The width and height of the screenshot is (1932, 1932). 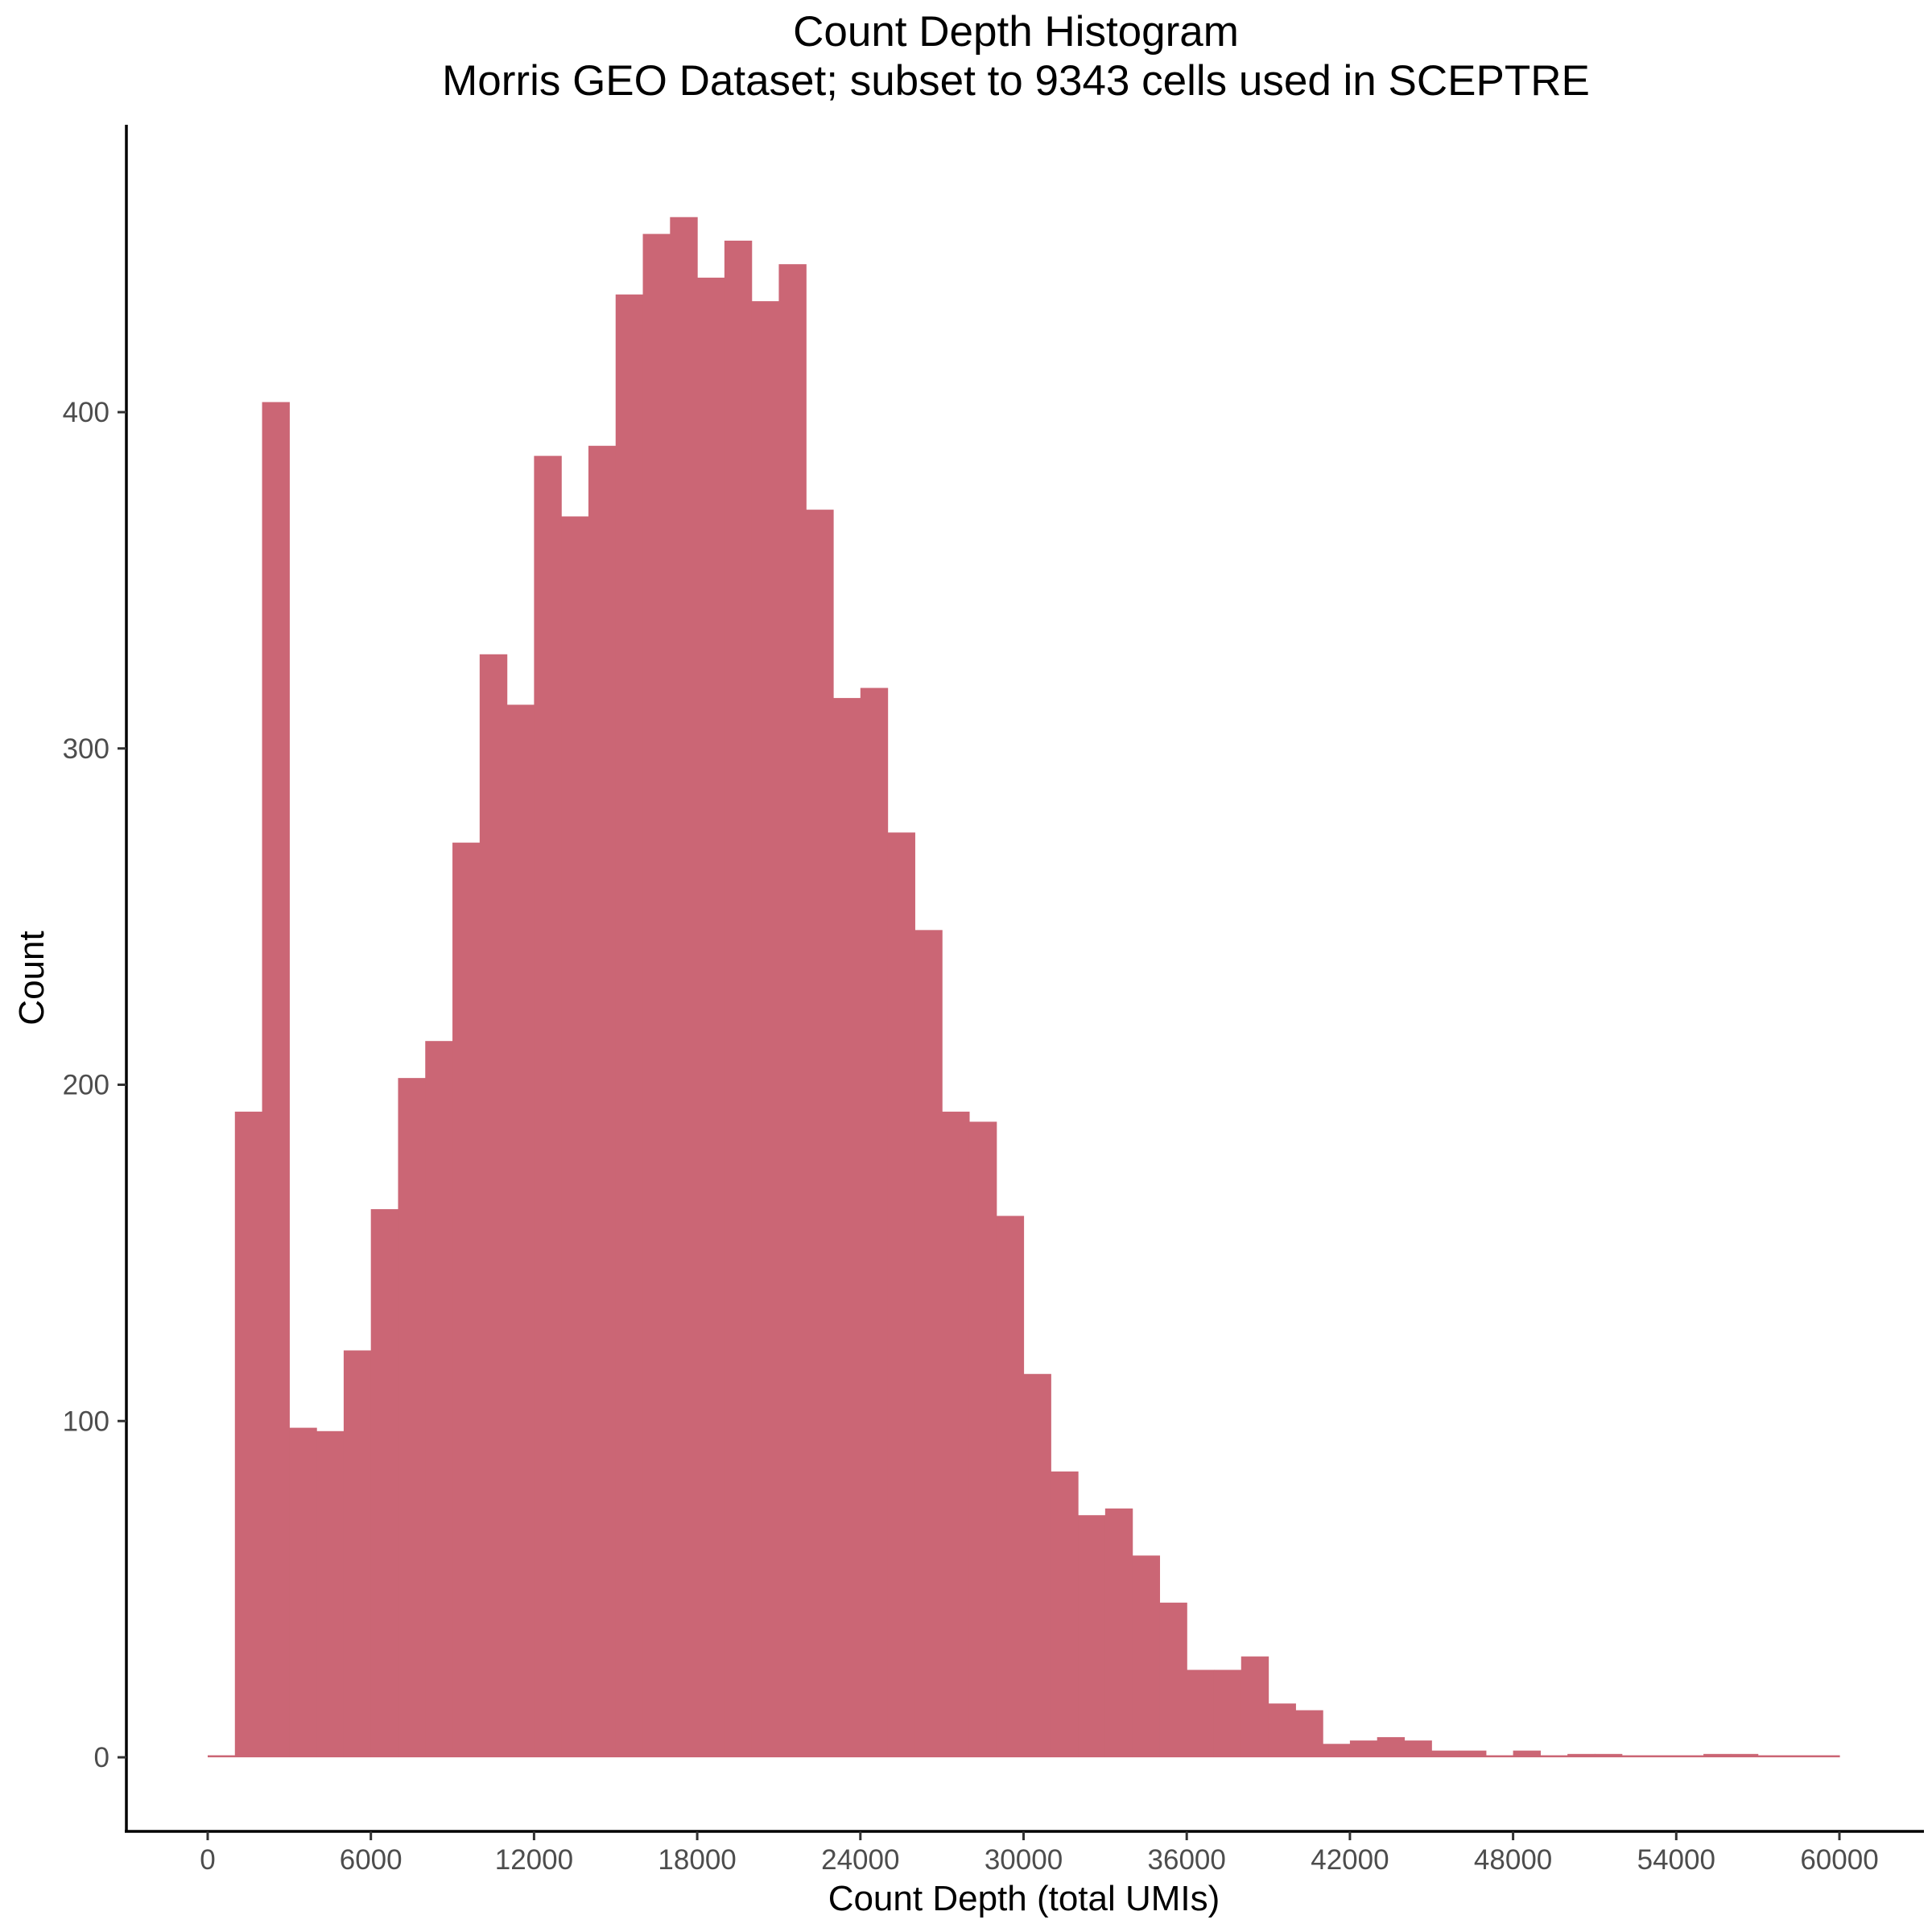 What do you see at coordinates (860, 1860) in the screenshot?
I see `x-tick-label: 24000` at bounding box center [860, 1860].